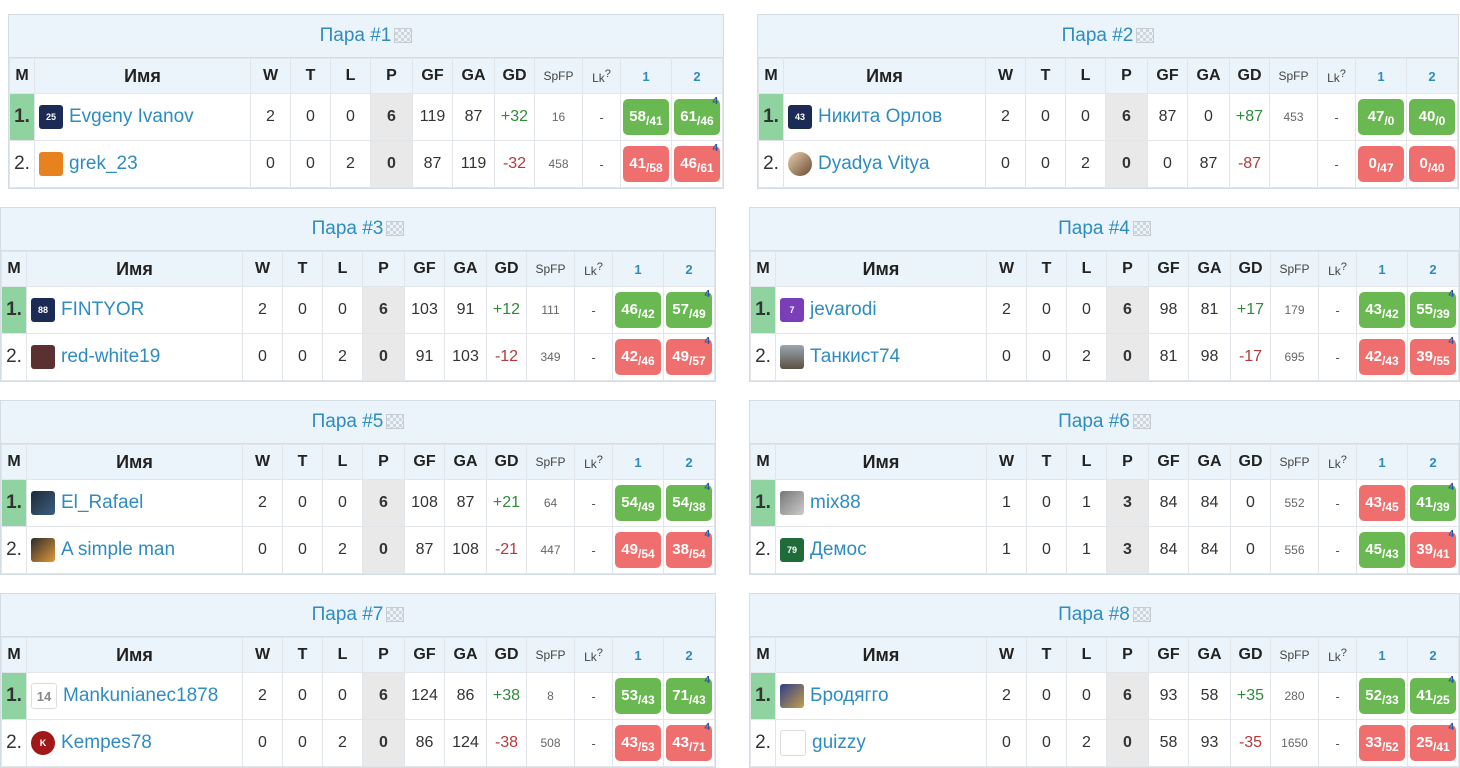 The height and width of the screenshot is (768, 1460). What do you see at coordinates (1382, 550) in the screenshot?
I see `match-score-badge: 45/43` at bounding box center [1382, 550].